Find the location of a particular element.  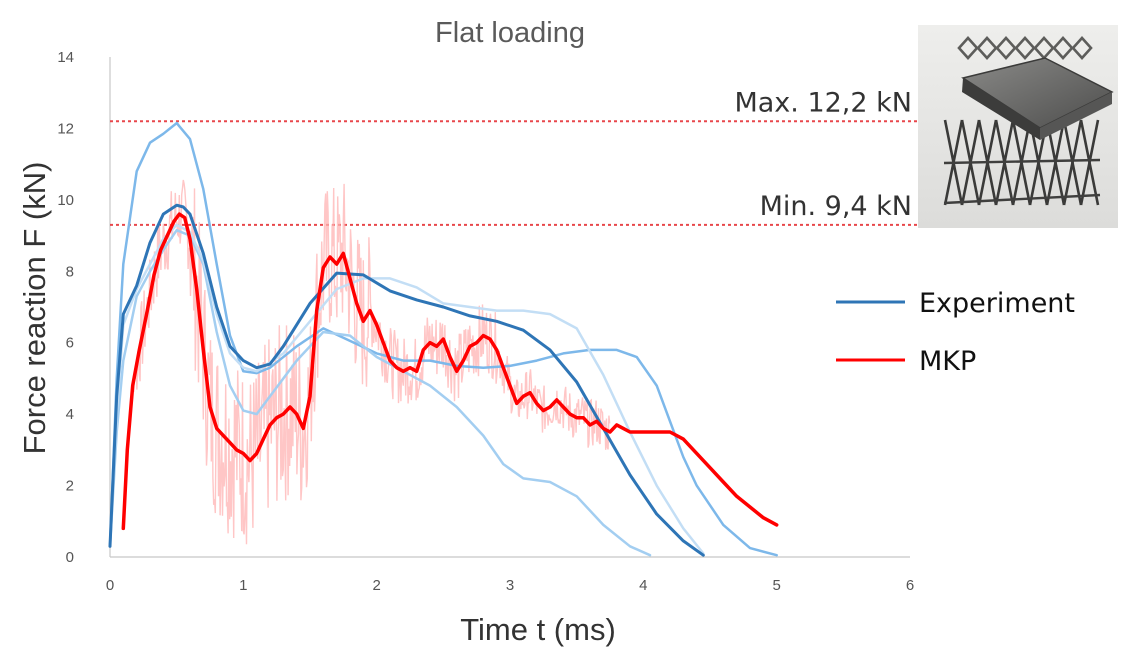

y-axis-title: Force reaction F (kN) is located at coordinates (34, 308).